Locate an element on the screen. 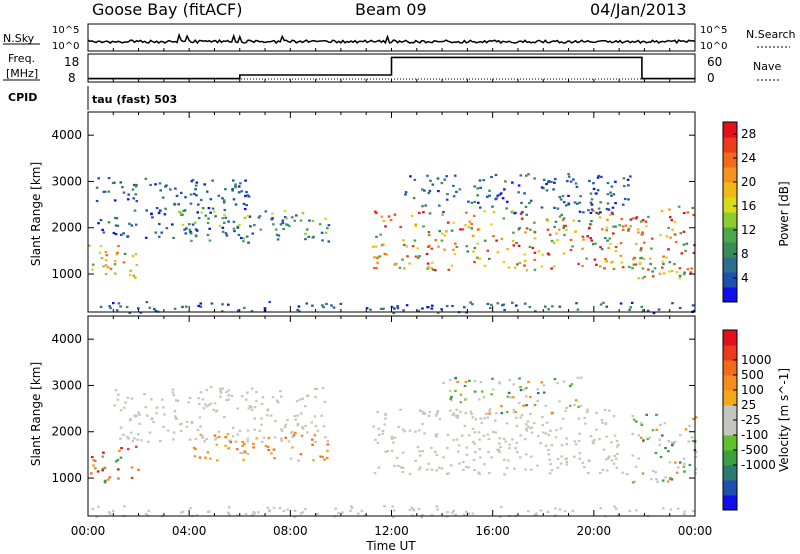 This screenshot has width=800, height=554. colorbar-swatch is located at coordinates (730, 473).